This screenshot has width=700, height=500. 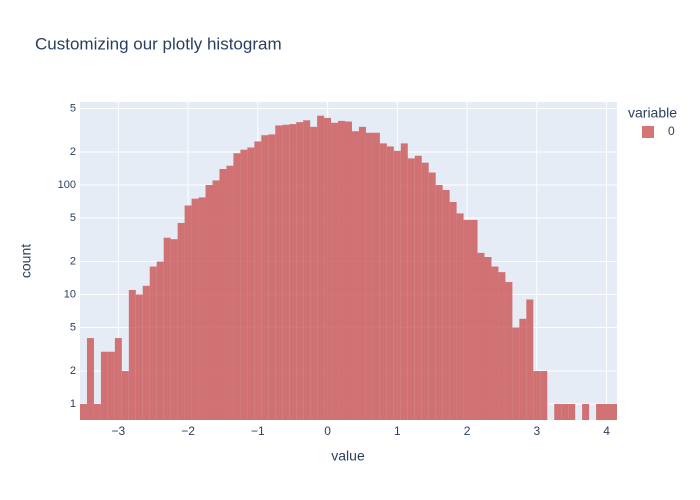 I want to click on chart-title: Customizing our plotly histogram, so click(x=158, y=43).